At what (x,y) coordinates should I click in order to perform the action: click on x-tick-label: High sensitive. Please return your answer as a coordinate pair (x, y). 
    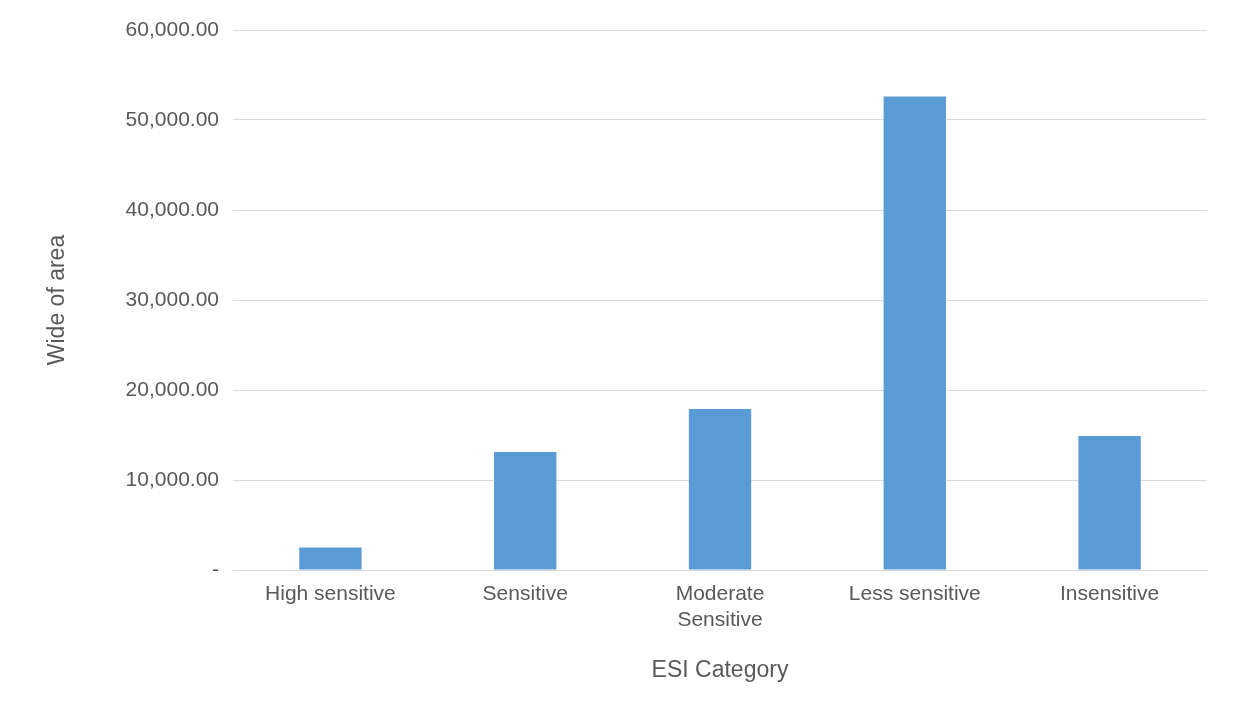
    Looking at the image, I should click on (330, 593).